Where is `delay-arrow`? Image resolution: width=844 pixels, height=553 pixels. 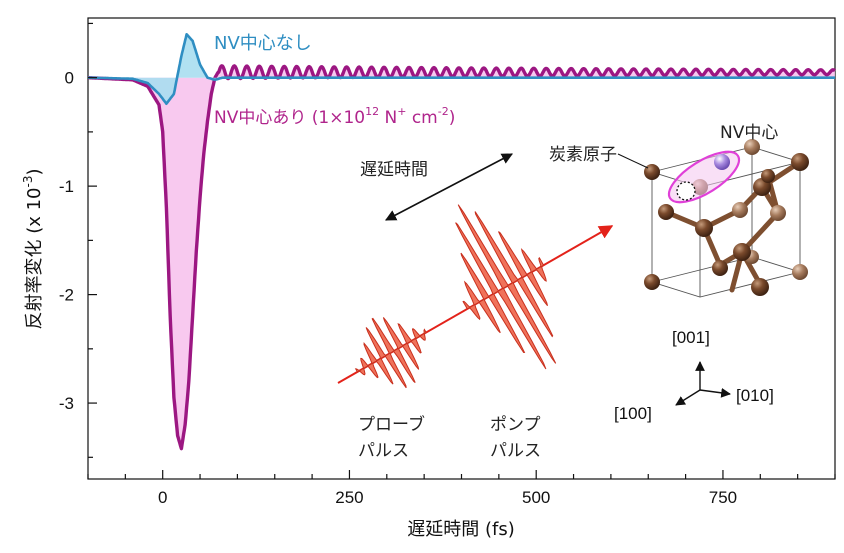 delay-arrow is located at coordinates (449, 187).